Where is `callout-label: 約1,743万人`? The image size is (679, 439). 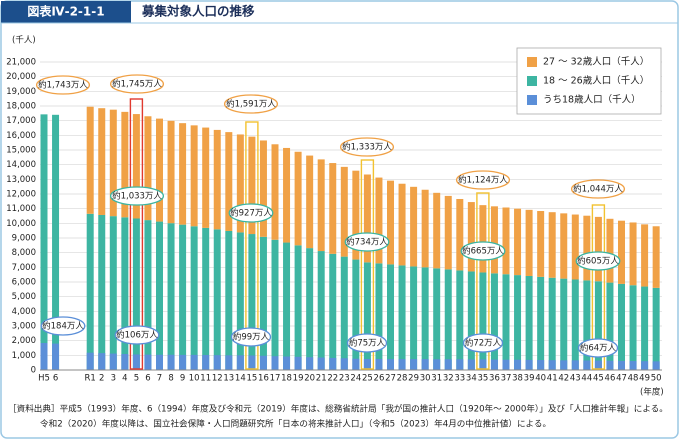
callout-label: 約1,743万人 is located at coordinates (63, 85).